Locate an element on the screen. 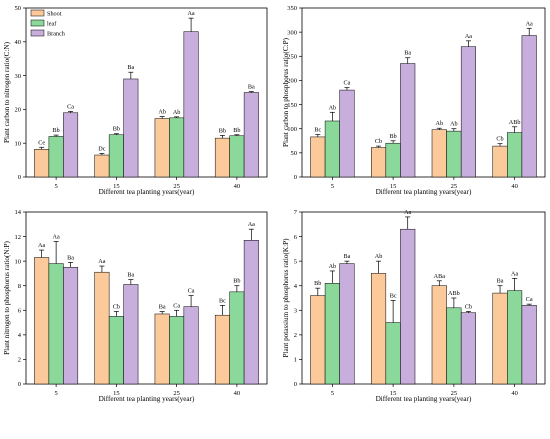  bar-significance-label: Ce is located at coordinates (41, 142).